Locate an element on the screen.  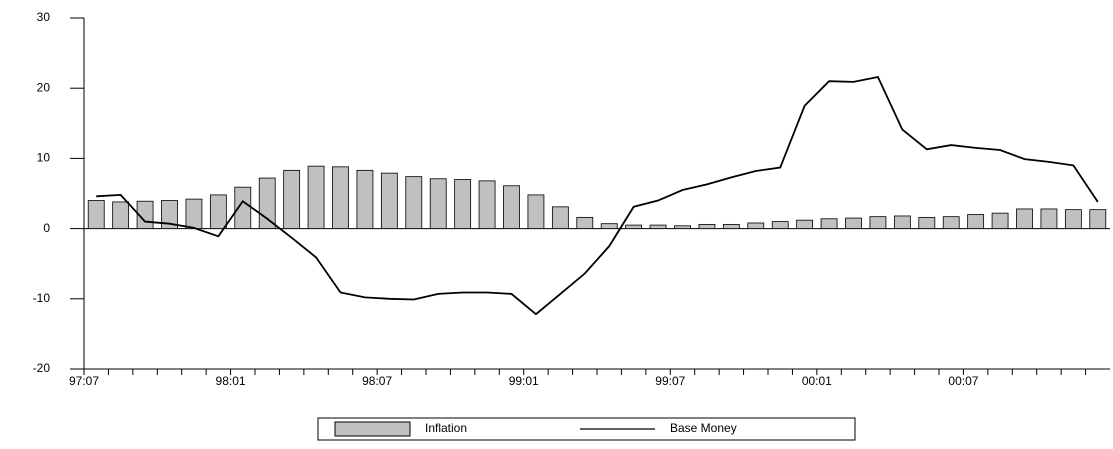
legend-label: Base Money is located at coordinates (703, 428).